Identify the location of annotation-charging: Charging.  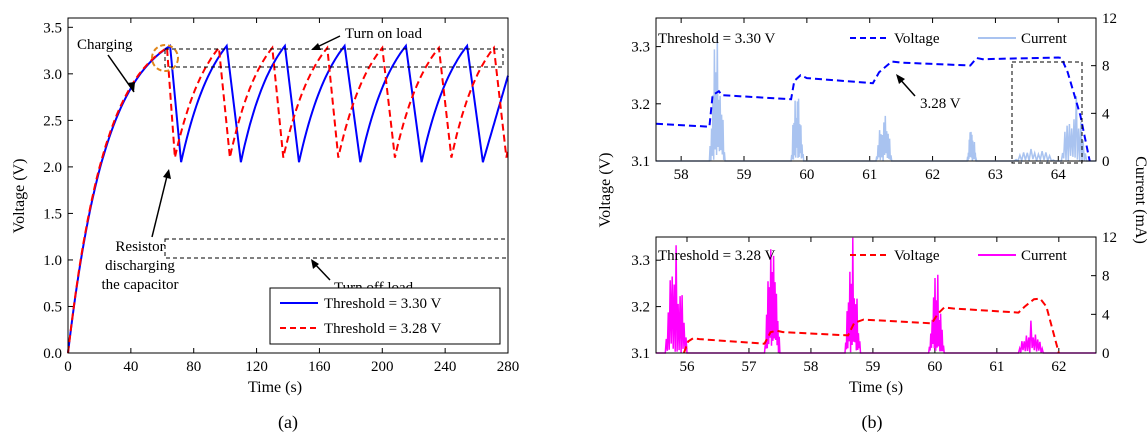
(105, 45).